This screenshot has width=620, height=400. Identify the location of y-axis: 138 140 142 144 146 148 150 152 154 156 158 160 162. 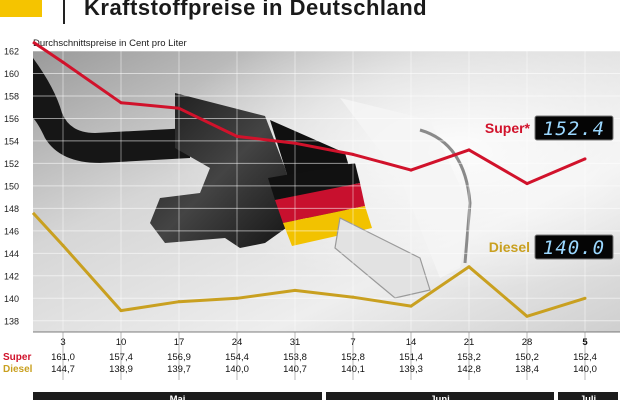
(11, 187).